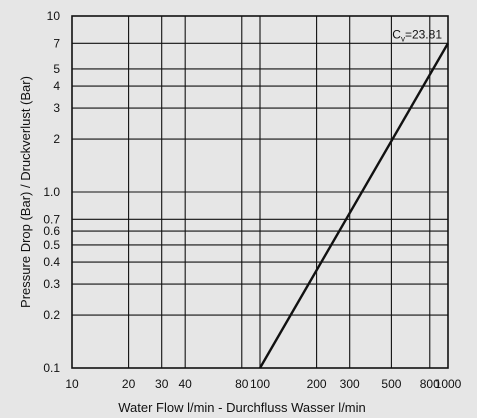 The height and width of the screenshot is (418, 477). What do you see at coordinates (56, 108) in the screenshot?
I see `y-tick-label: 3` at bounding box center [56, 108].